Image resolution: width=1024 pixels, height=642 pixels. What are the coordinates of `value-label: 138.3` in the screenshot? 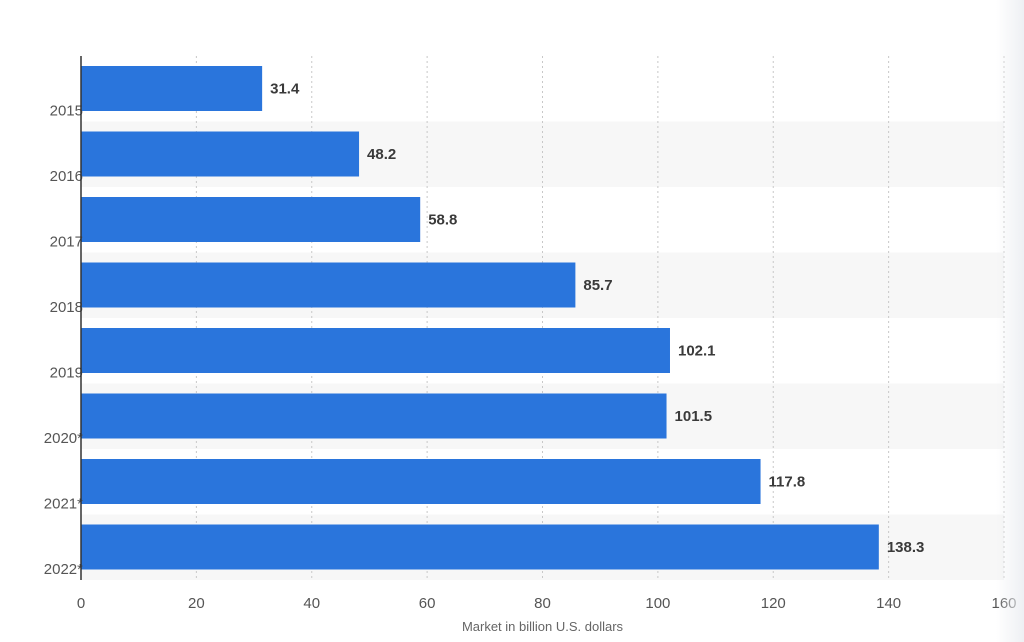 It's located at (906, 547).